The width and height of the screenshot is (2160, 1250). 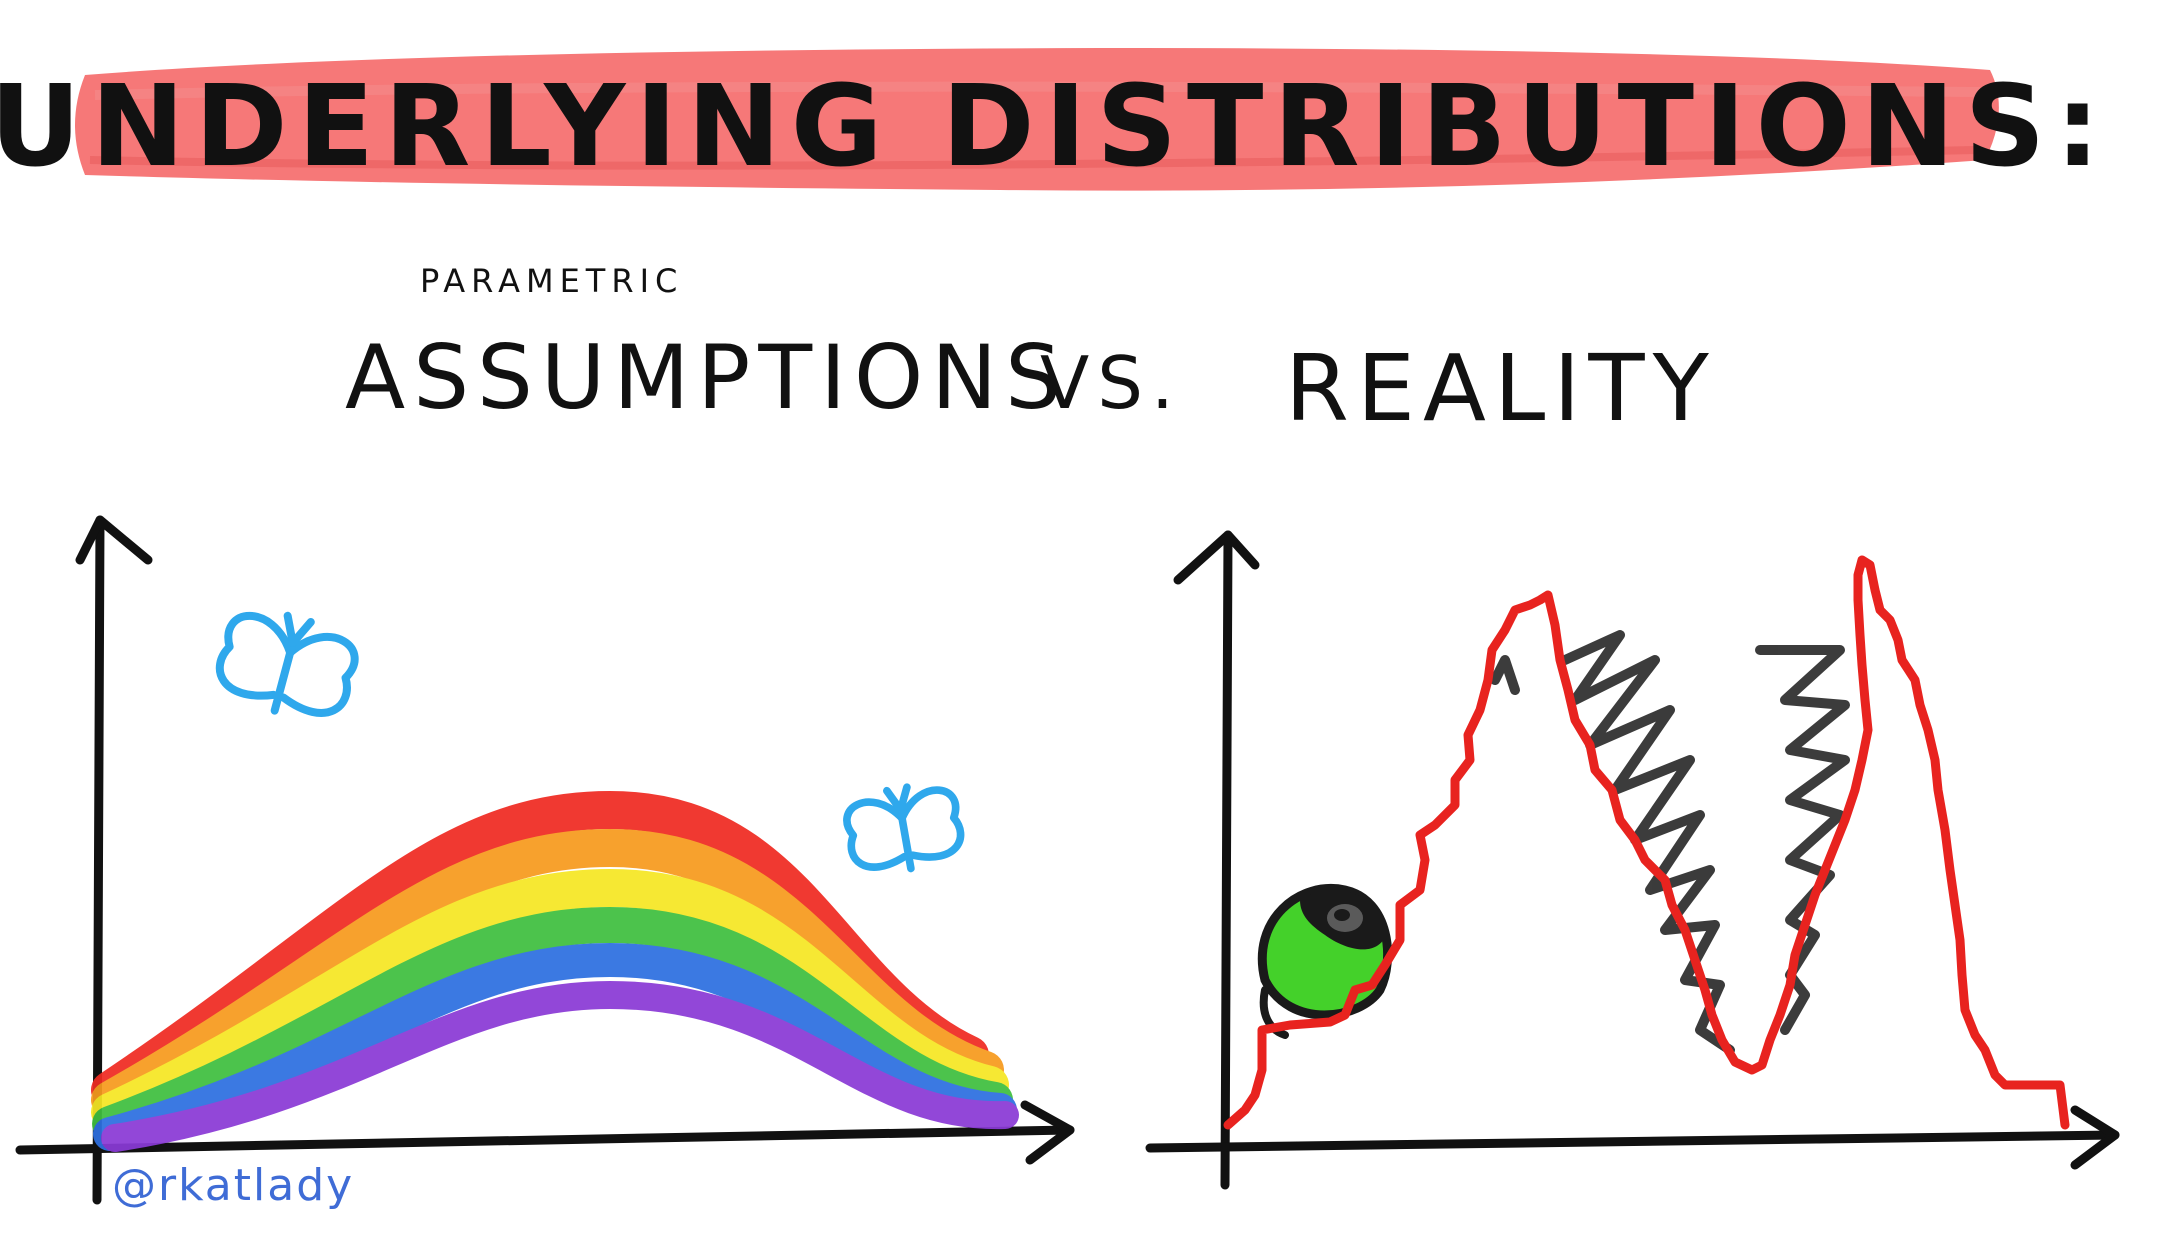 What do you see at coordinates (707, 377) in the screenshot?
I see `subtitle-left: ASSUMPTIONS` at bounding box center [707, 377].